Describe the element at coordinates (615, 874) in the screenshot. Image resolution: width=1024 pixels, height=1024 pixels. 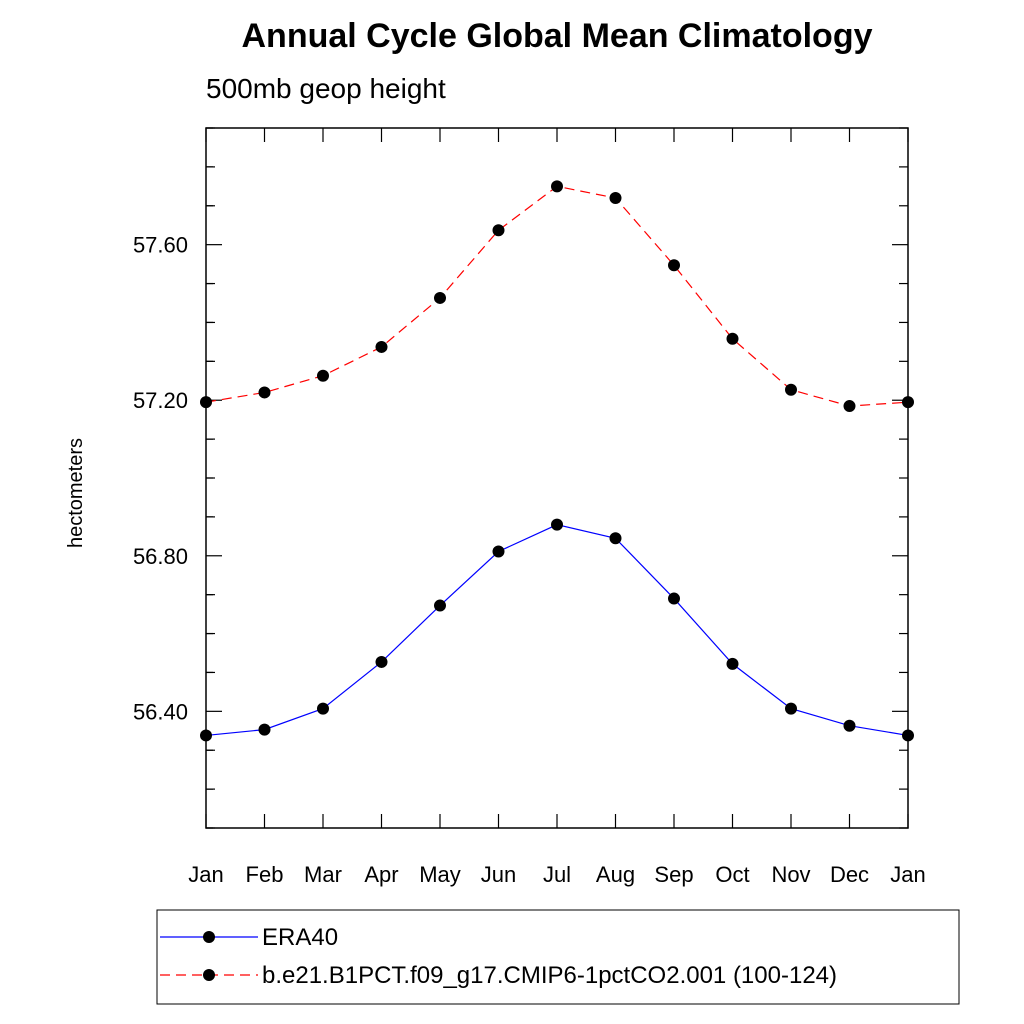
I see `x-tick-label: Aug` at that location.